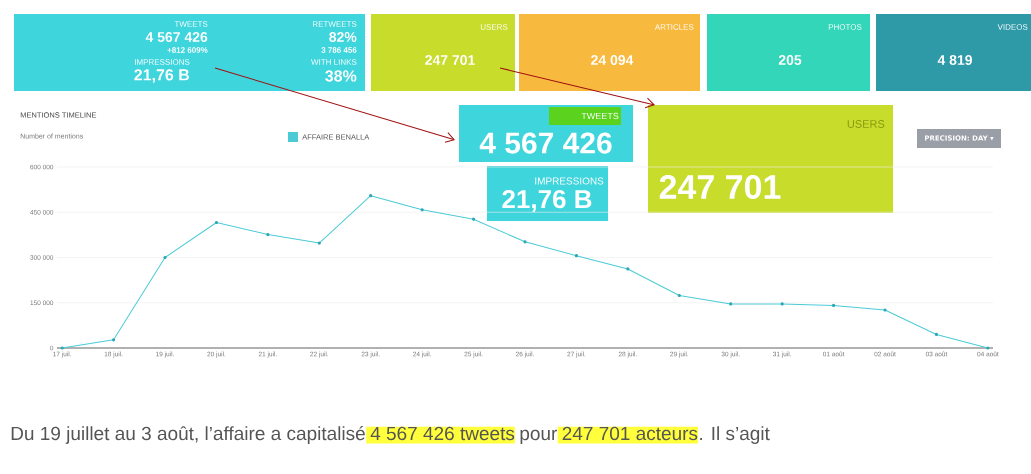 The width and height of the screenshot is (1031, 474). I want to click on text: 3 786 456, so click(339, 50).